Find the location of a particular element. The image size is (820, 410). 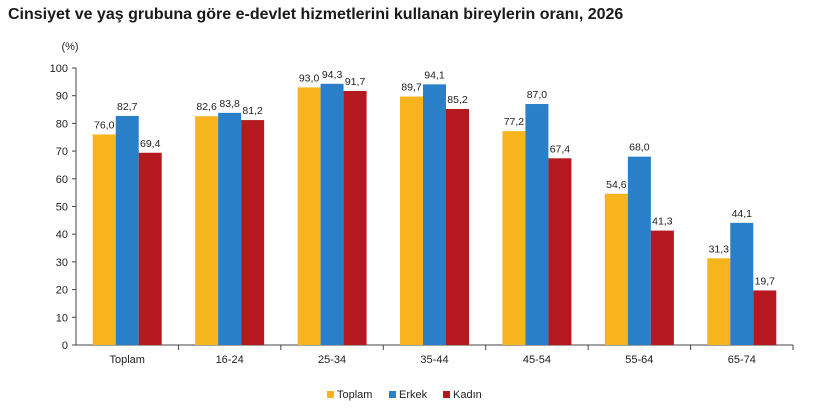

y-tick-label: 70 is located at coordinates (62, 152).